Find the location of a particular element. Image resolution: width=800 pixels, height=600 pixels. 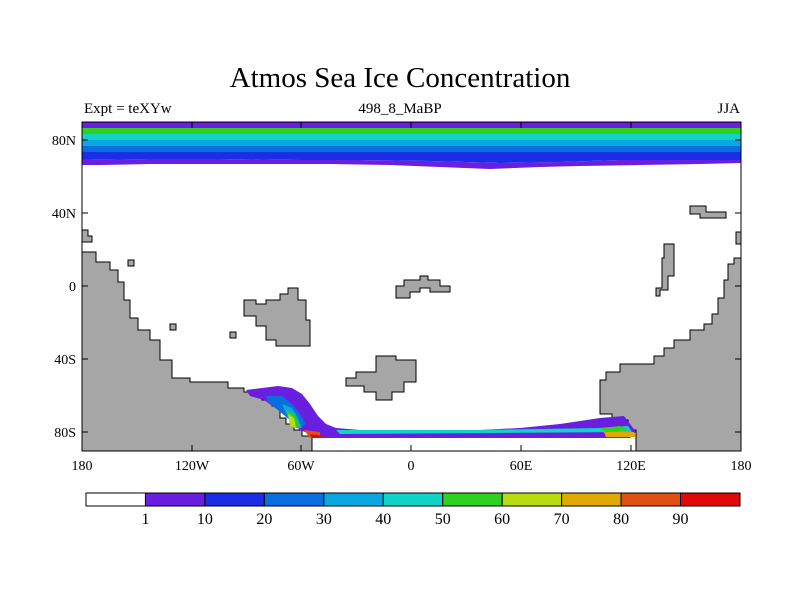

y-tick-label: 40S is located at coordinates (65, 360).